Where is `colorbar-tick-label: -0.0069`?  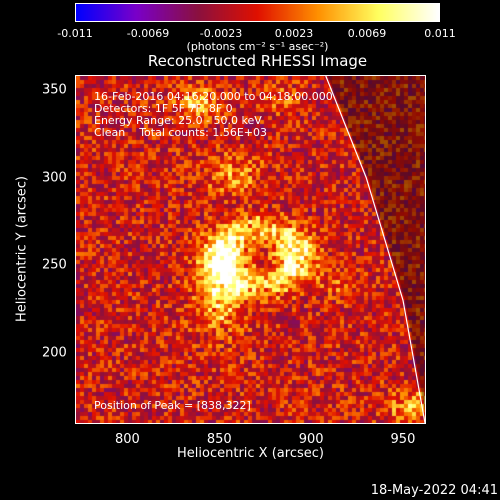
colorbar-tick-label: -0.0069 is located at coordinates (148, 33).